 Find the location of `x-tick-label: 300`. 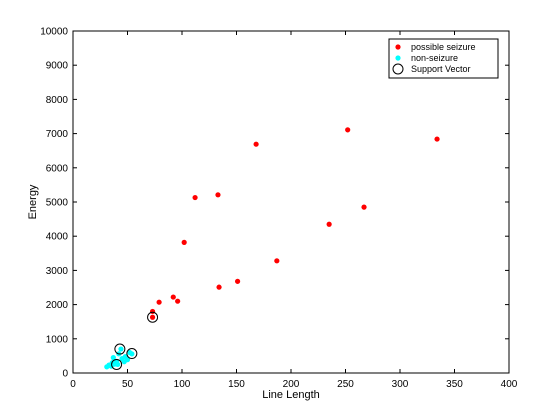

x-tick-label: 300 is located at coordinates (400, 384).